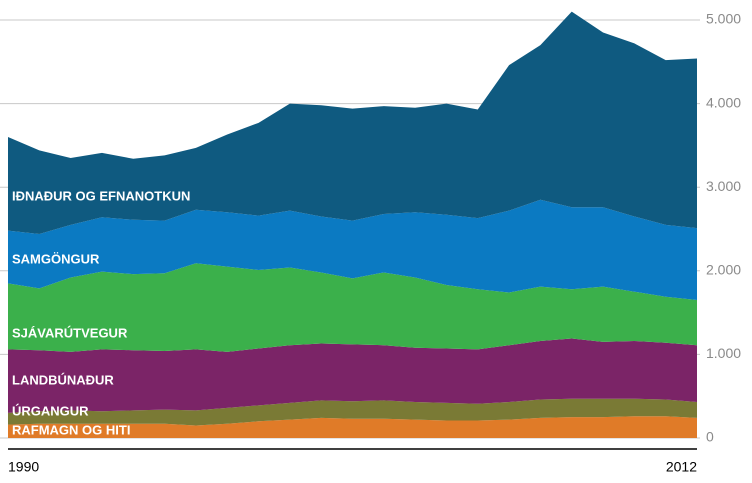  I want to click on y-tick-label: 2.000, so click(723, 270).